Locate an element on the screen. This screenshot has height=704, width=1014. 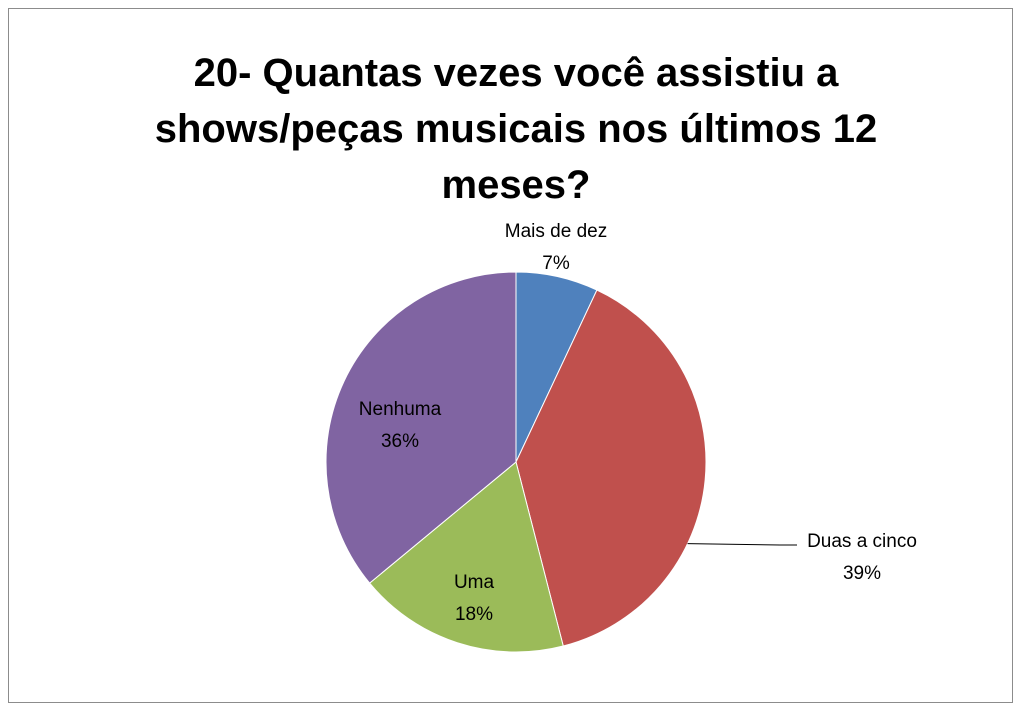
slice-value-label: 36% is located at coordinates (400, 441).